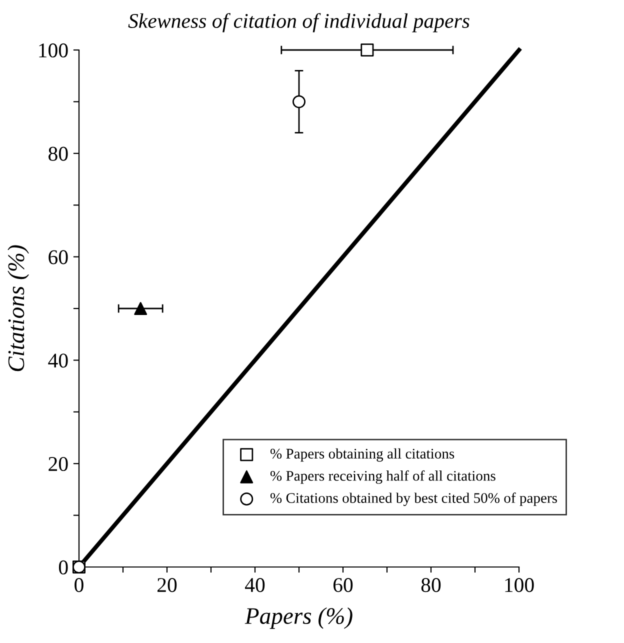 This screenshot has width=624, height=643. I want to click on y-axis-title: Citations (%), so click(18, 308).